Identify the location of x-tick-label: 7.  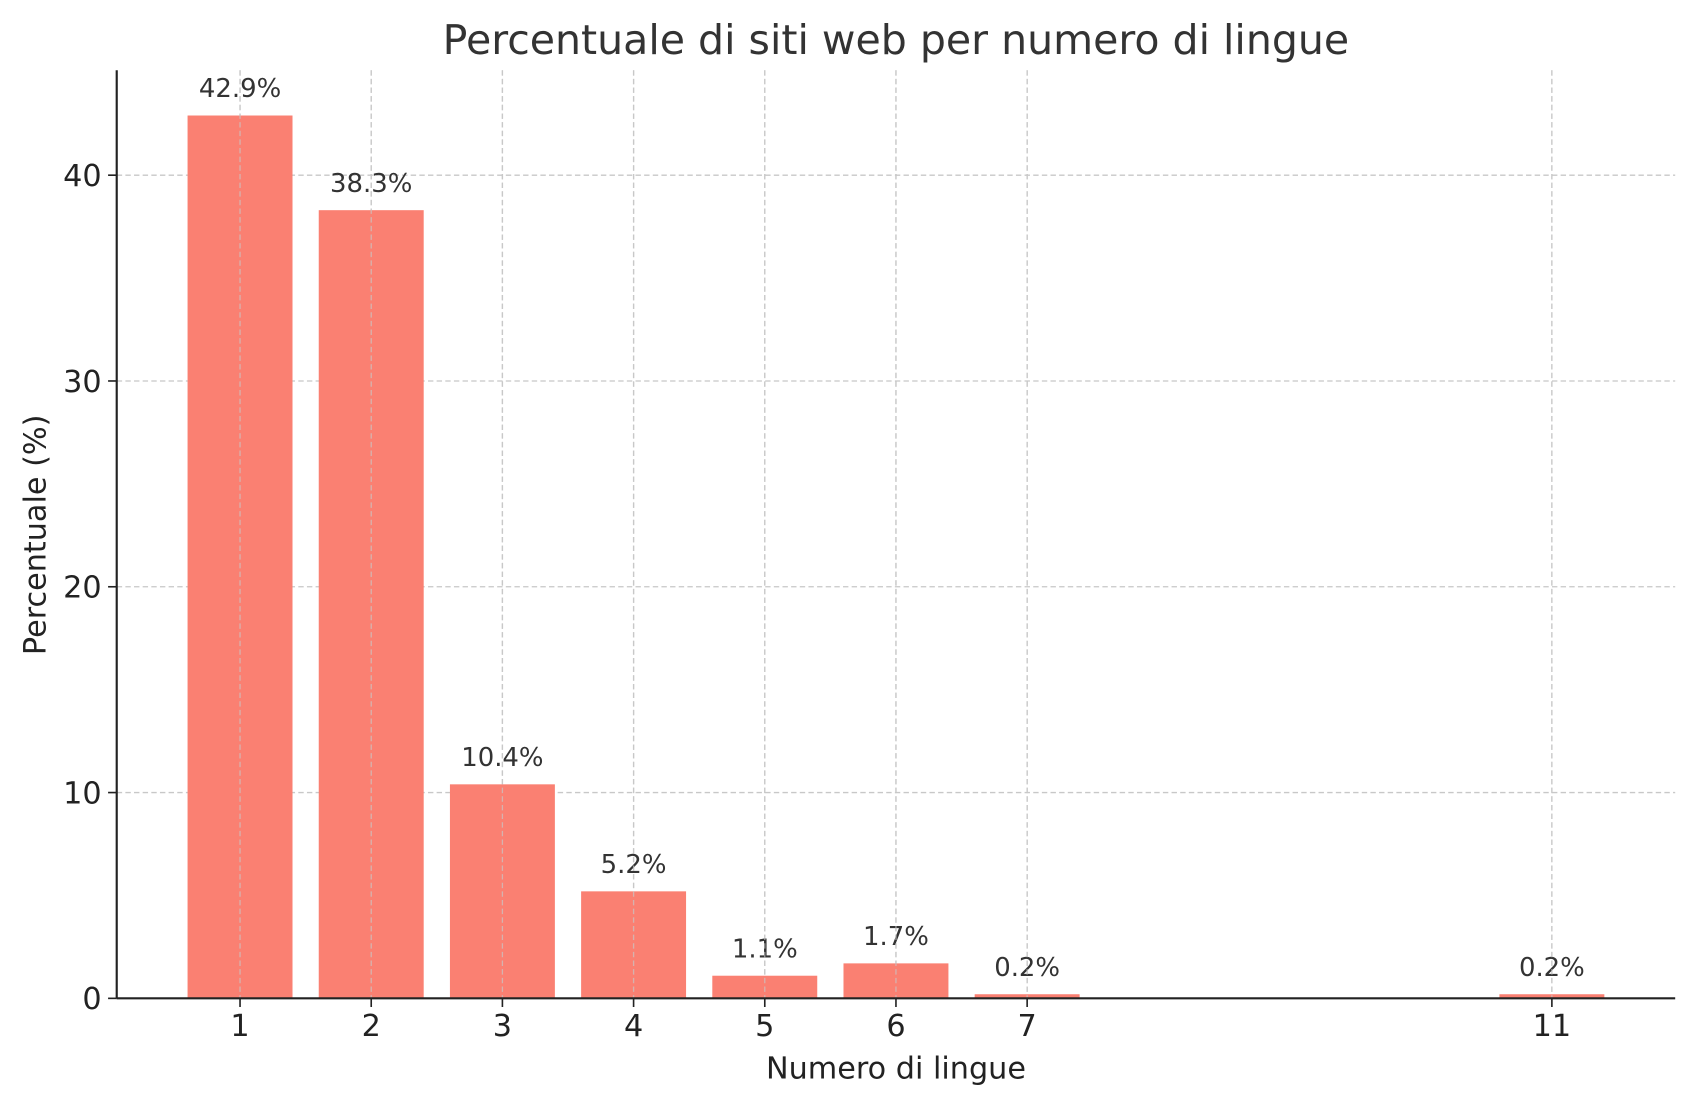
(1027, 1026).